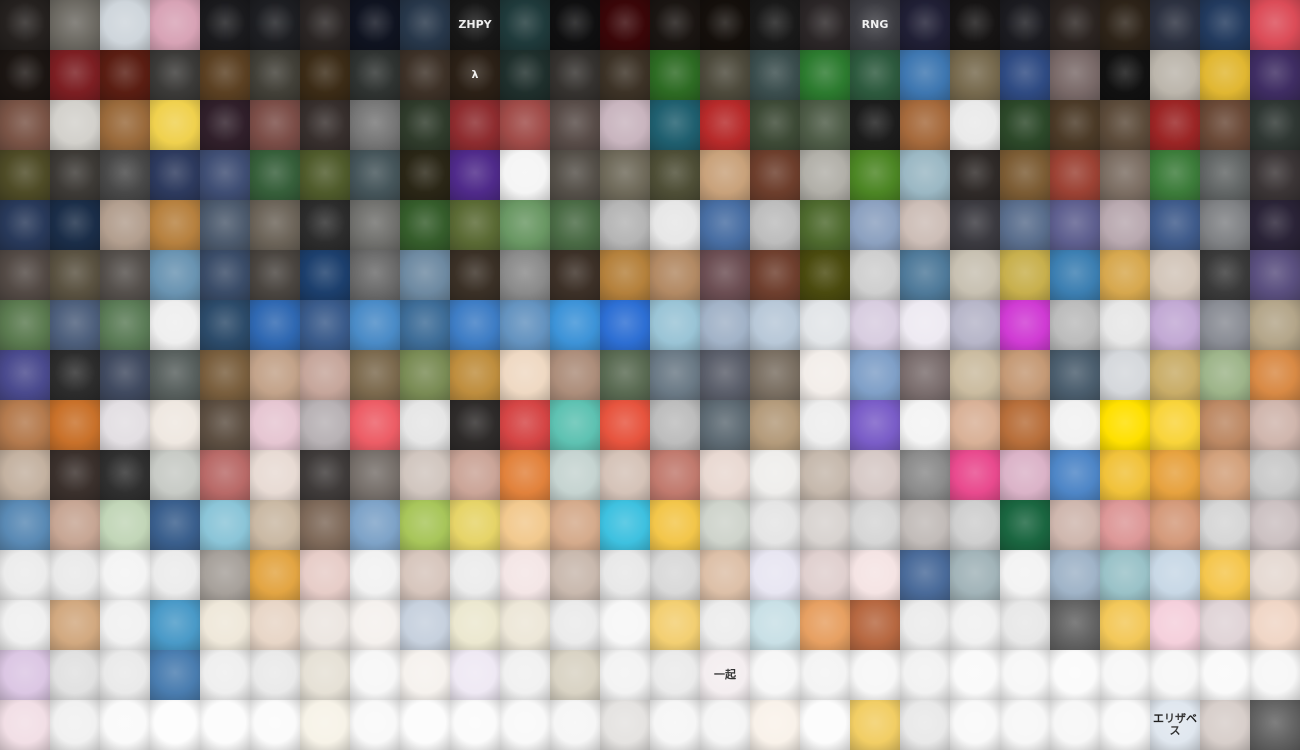 Image resolution: width=1300 pixels, height=750 pixels. What do you see at coordinates (1175, 725) in the screenshot?
I see `avatar-thumbnail: エリザベス` at bounding box center [1175, 725].